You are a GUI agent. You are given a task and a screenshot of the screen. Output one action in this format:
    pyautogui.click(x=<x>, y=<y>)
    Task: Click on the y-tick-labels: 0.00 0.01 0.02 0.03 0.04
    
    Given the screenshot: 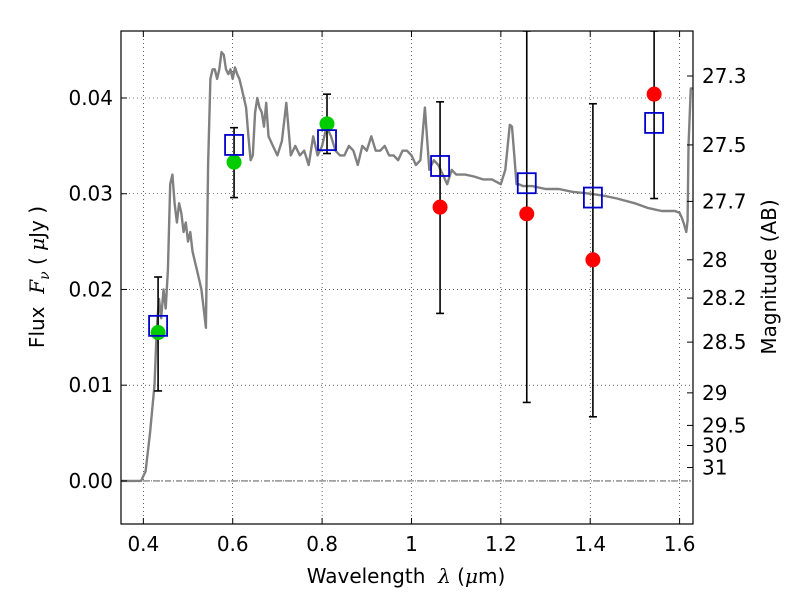 What is the action you would take?
    pyautogui.click(x=90, y=289)
    